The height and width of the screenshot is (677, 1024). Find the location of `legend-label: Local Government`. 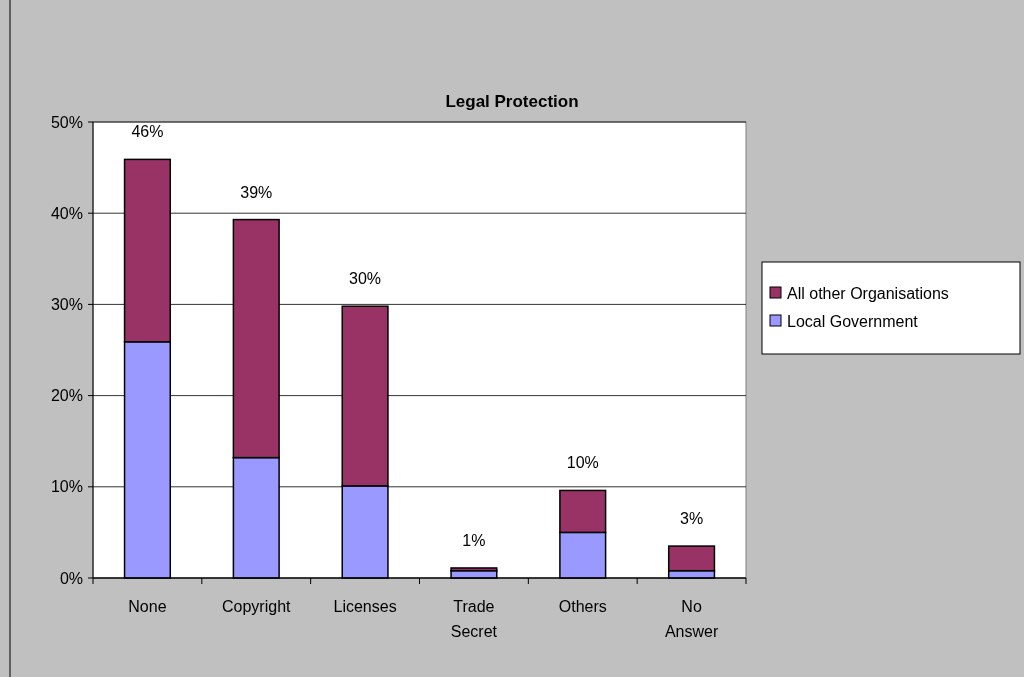

legend-label: Local Government is located at coordinates (853, 321).